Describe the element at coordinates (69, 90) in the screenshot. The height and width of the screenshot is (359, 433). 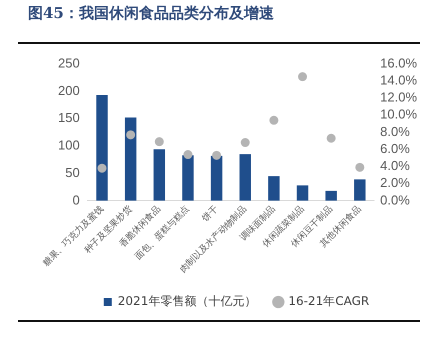
I see `y-tick-label: 200` at that location.